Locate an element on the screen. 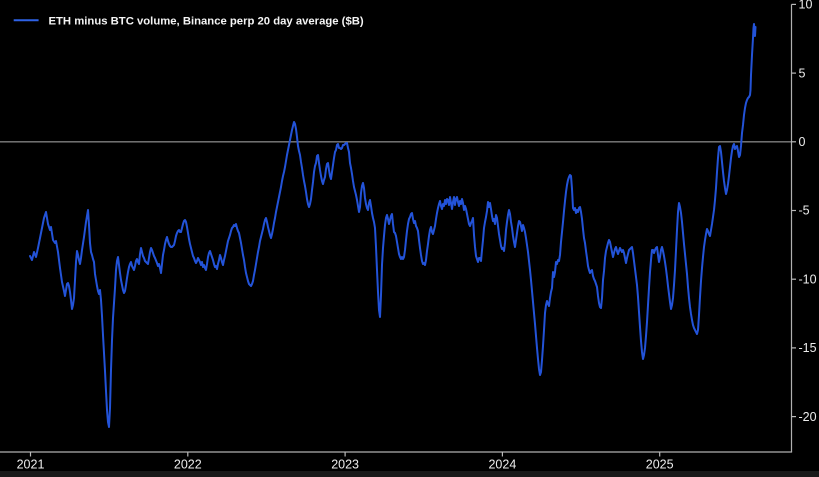 The image size is (819, 477). svg-text: 2022 is located at coordinates (188, 465).